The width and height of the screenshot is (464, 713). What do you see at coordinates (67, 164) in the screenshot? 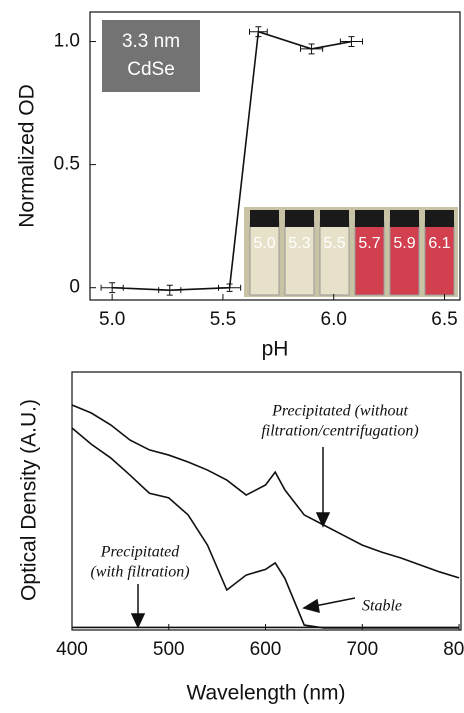
I see `y-tick-label: 0.5` at bounding box center [67, 164].